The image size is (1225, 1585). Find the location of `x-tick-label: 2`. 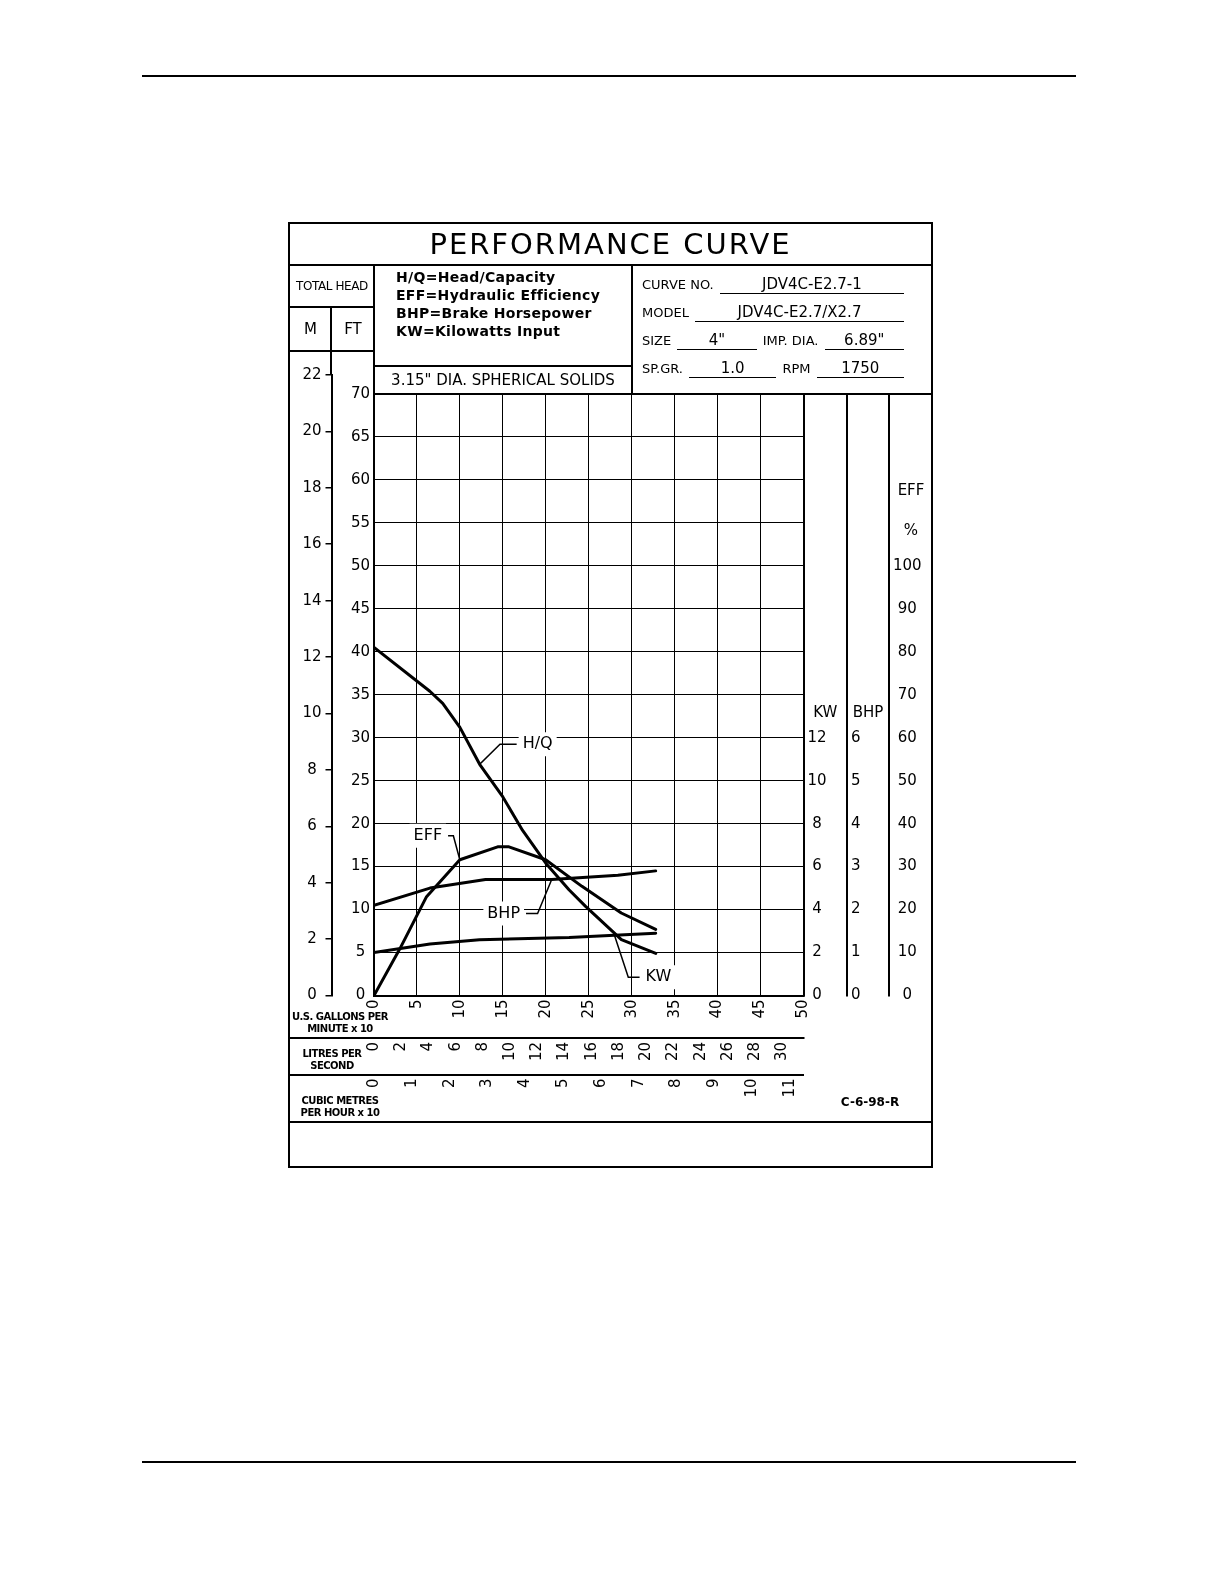

x-tick-label: 2 is located at coordinates (448, 1083).